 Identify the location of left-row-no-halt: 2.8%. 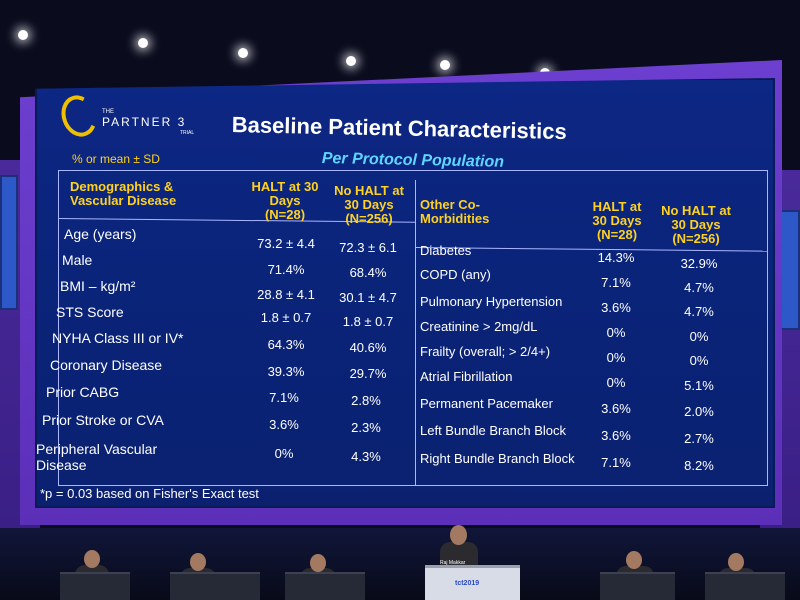
(366, 400).